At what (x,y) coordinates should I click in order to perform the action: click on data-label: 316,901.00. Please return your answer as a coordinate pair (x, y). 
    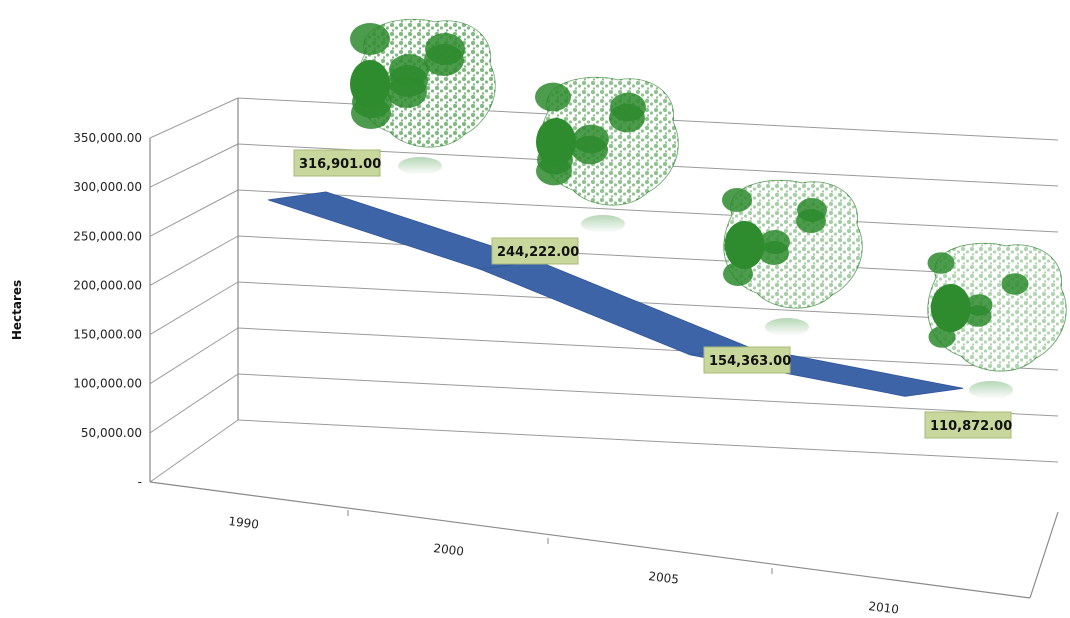
    Looking at the image, I should click on (337, 163).